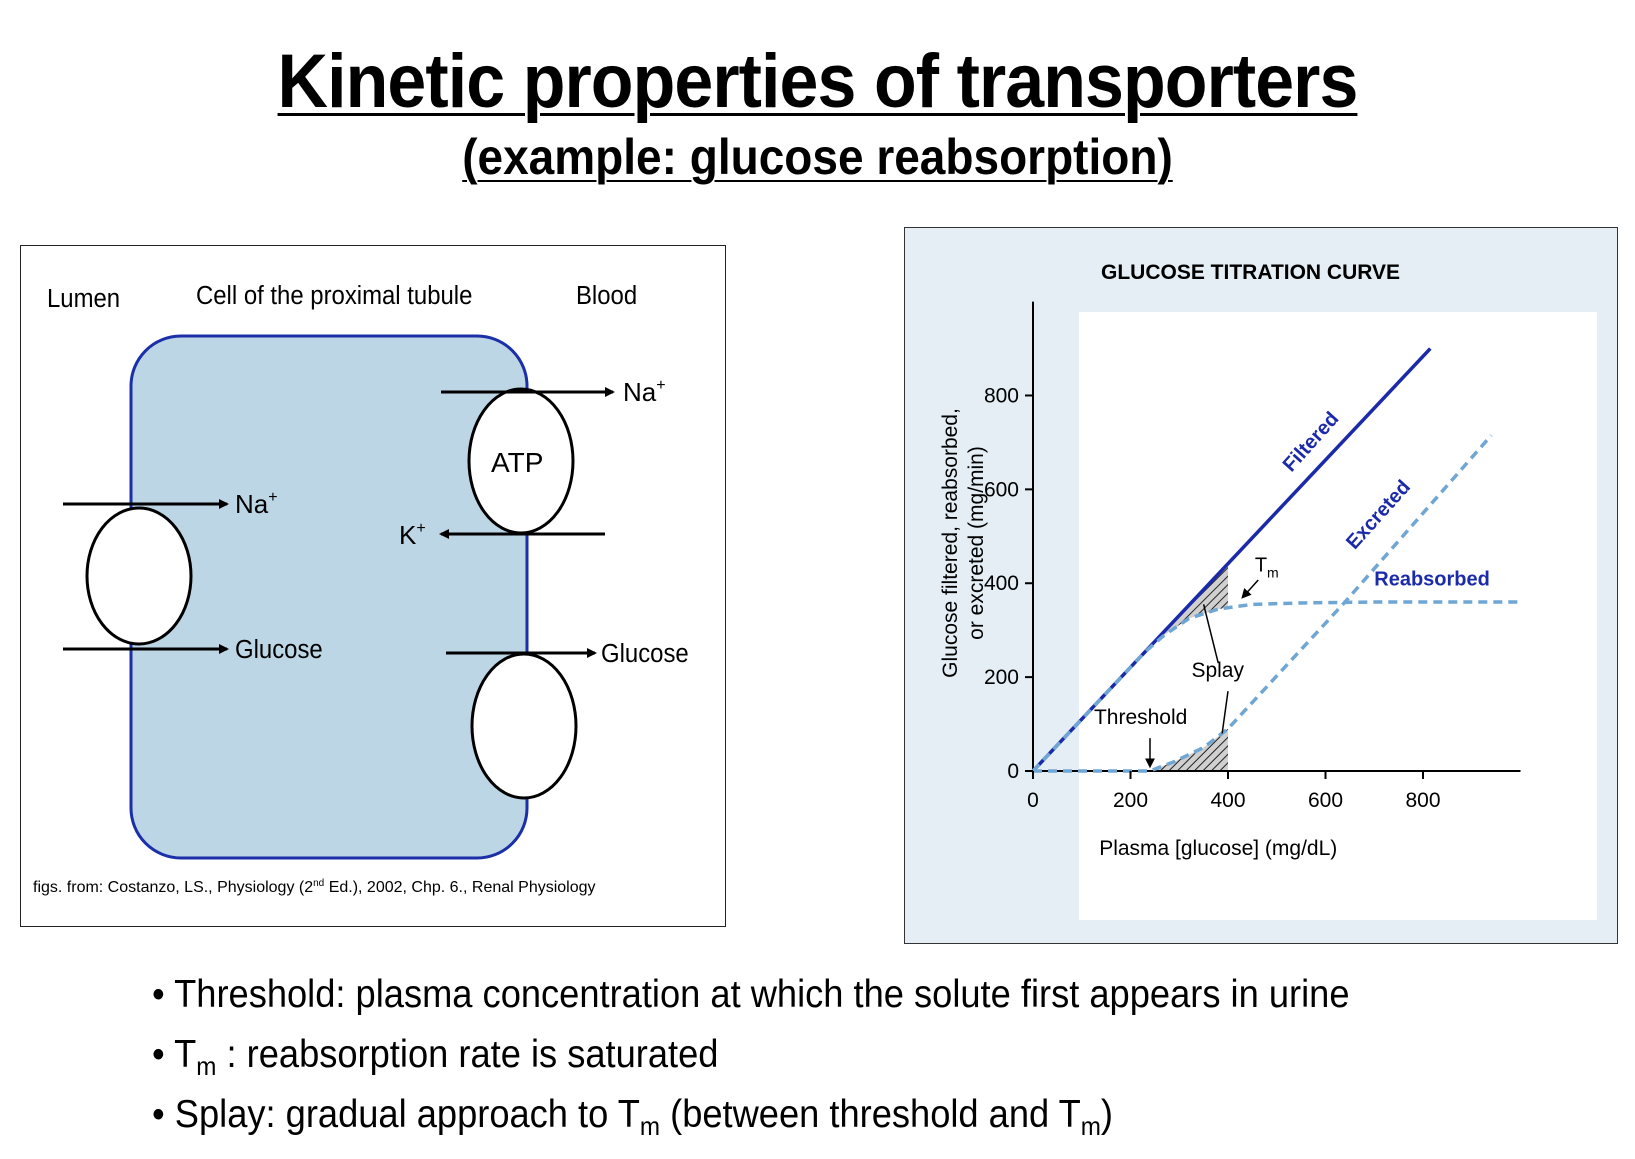 This screenshot has height=1159, width=1635. I want to click on page-title: Kinetic properties of transporters, so click(818, 81).